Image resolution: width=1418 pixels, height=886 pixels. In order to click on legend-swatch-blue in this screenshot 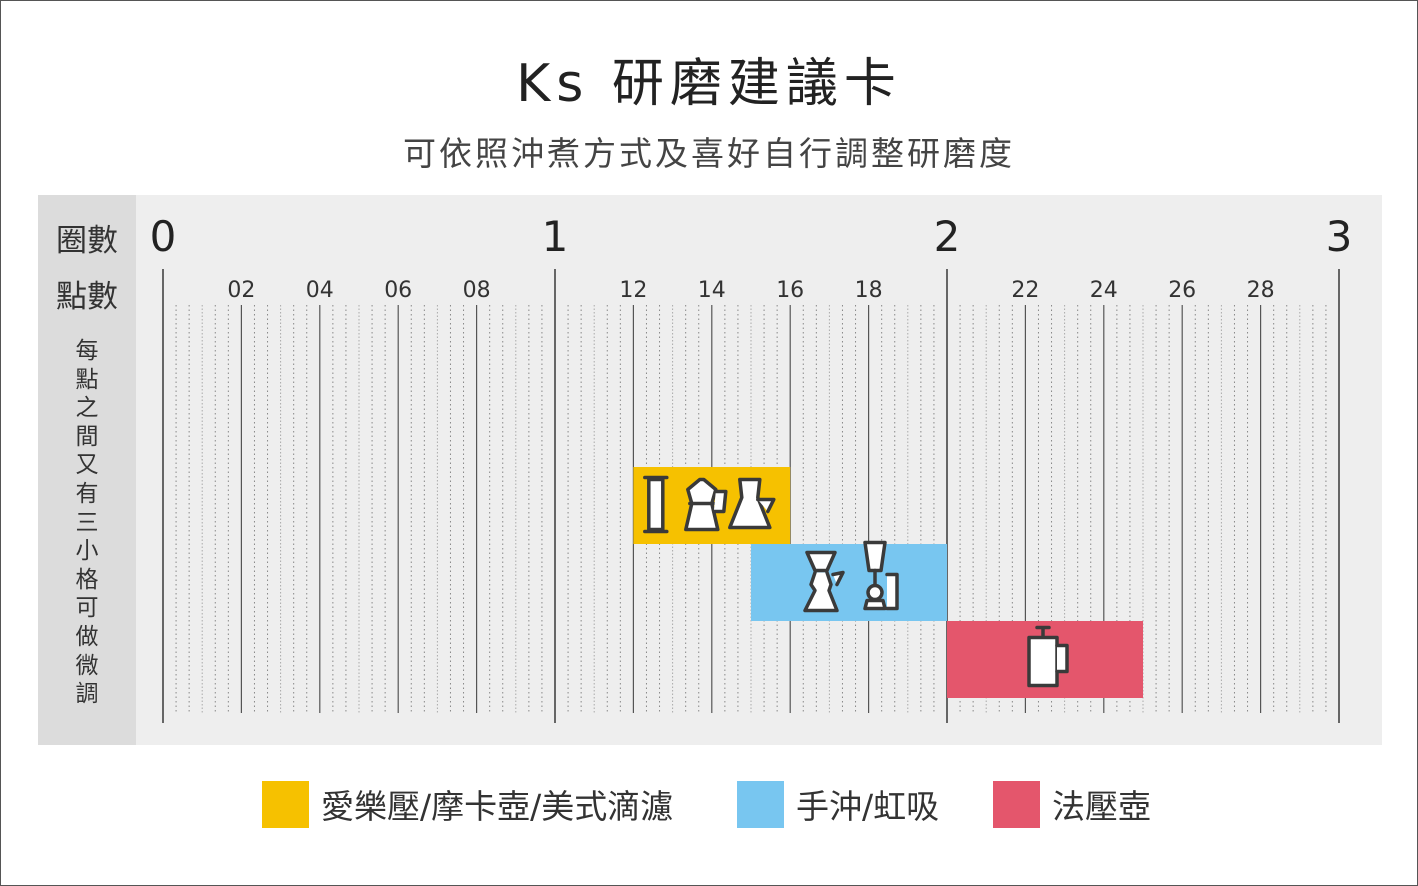, I will do `click(760, 804)`.